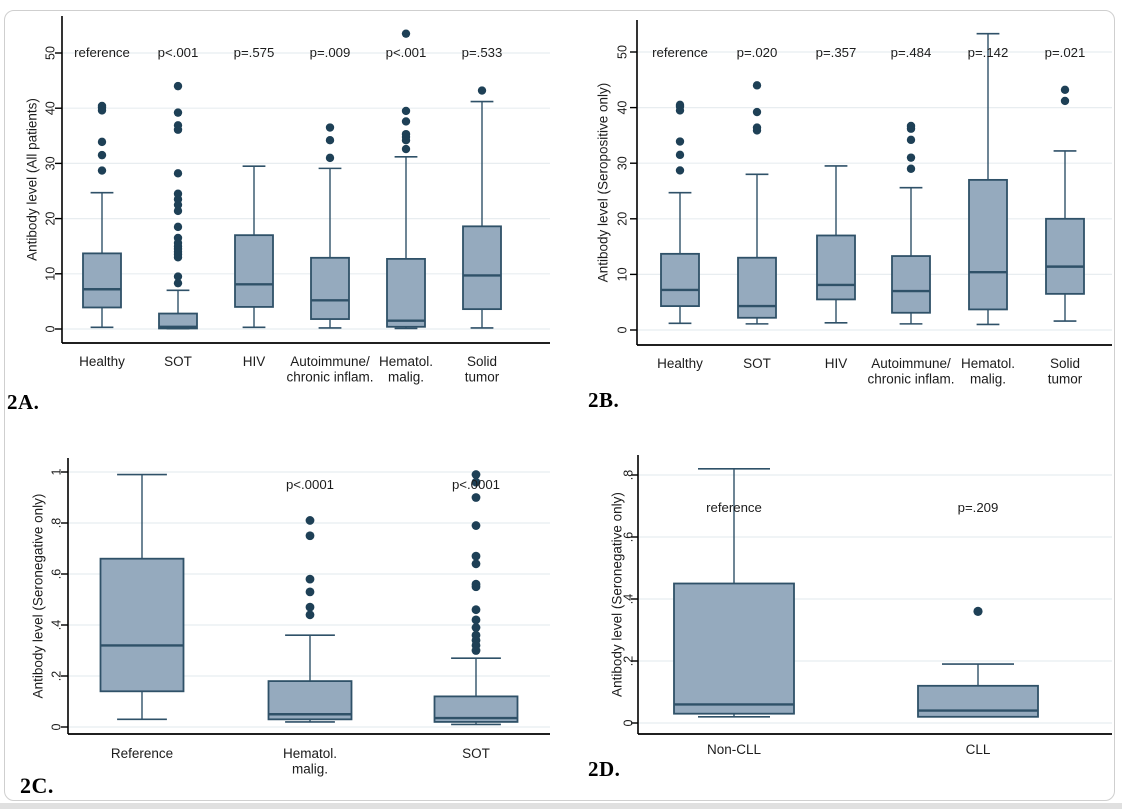  Describe the element at coordinates (310, 769) in the screenshot. I see `category-label: malig.` at that location.